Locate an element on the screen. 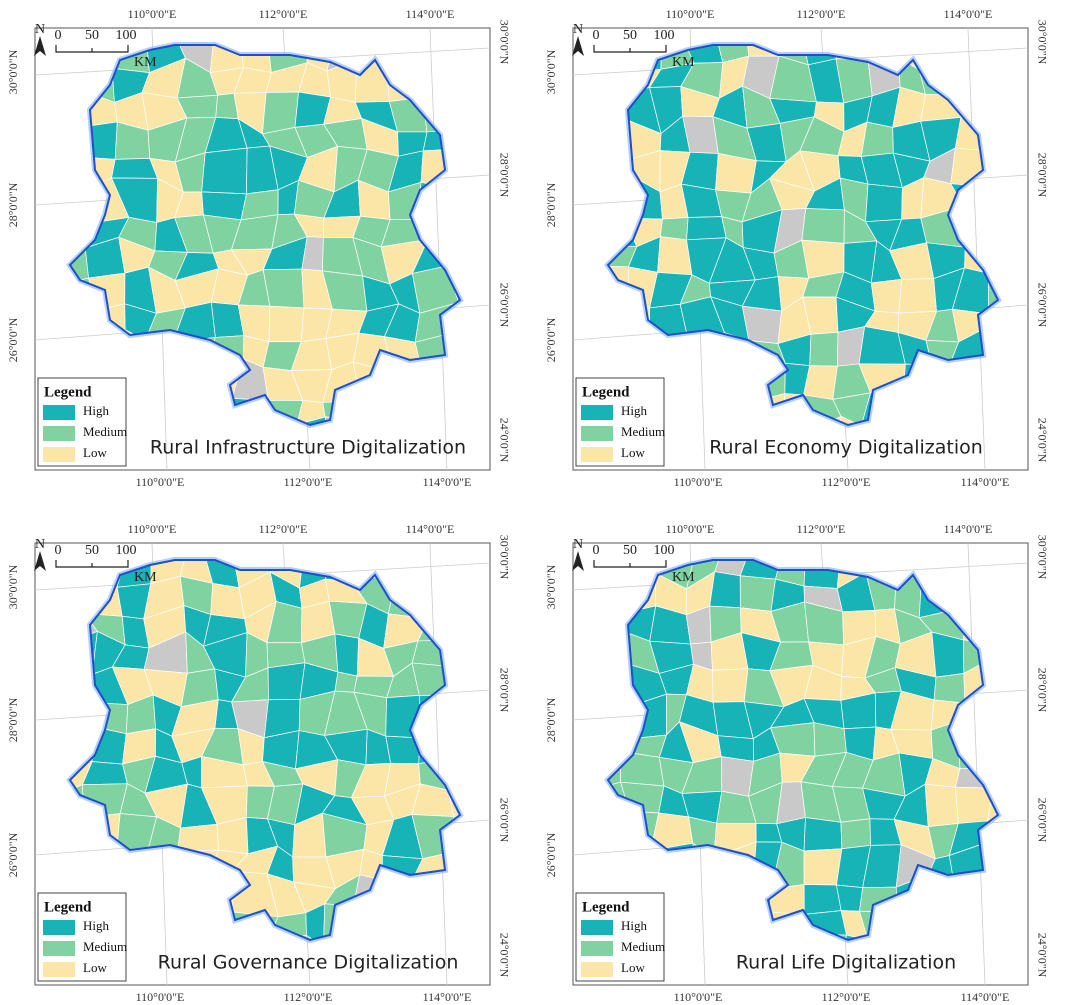  north-arrow is located at coordinates (40, 46).